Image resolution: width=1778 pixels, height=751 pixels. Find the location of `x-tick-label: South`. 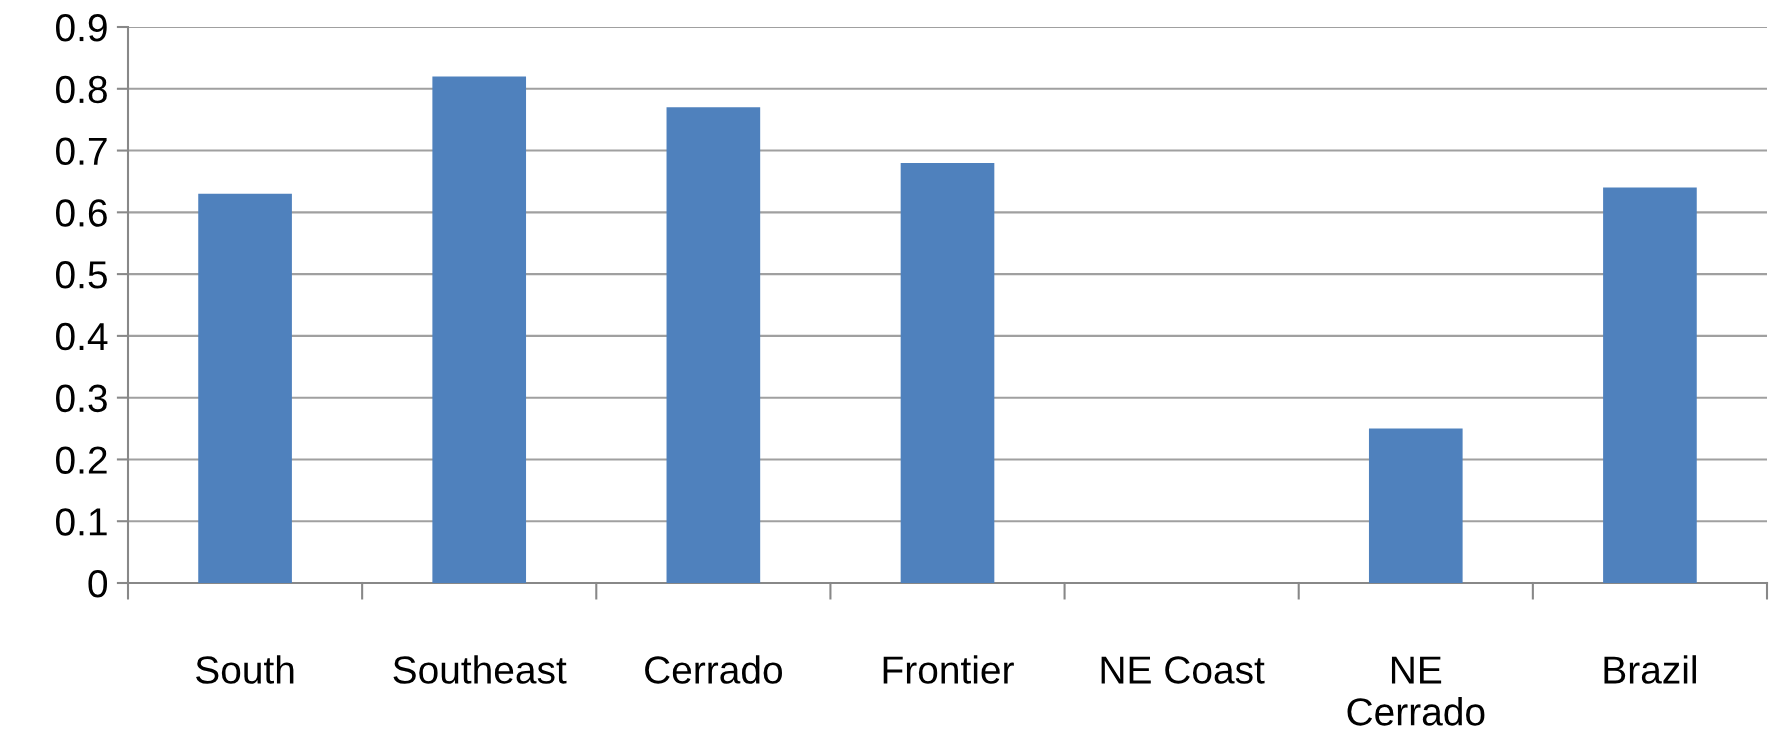

x-tick-label: South is located at coordinates (245, 669).